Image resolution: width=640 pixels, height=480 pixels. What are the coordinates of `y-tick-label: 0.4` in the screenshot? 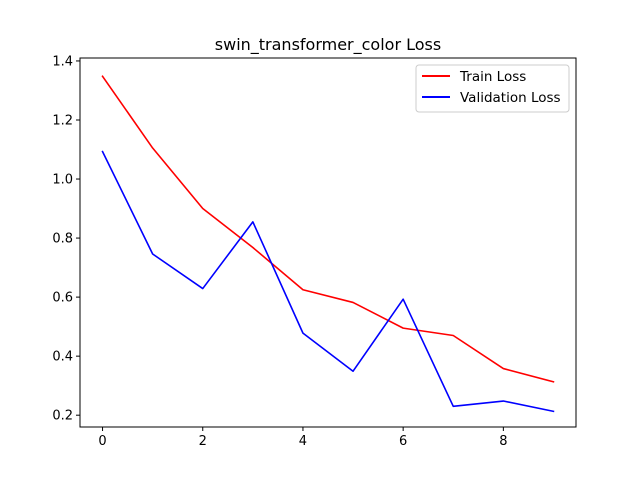 It's located at (62, 357).